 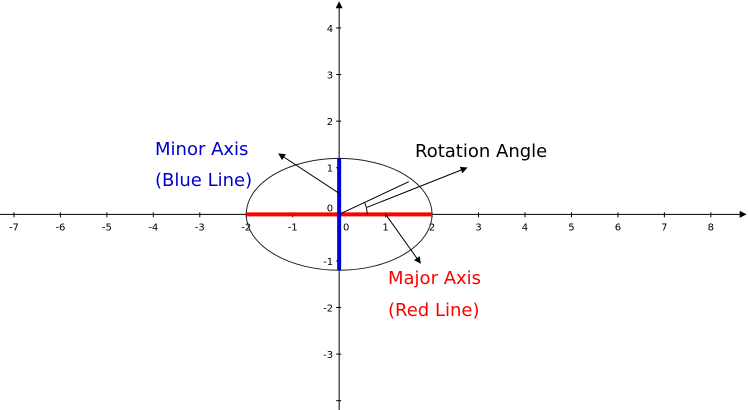 I want to click on x-tick-label: 6, so click(x=618, y=227).